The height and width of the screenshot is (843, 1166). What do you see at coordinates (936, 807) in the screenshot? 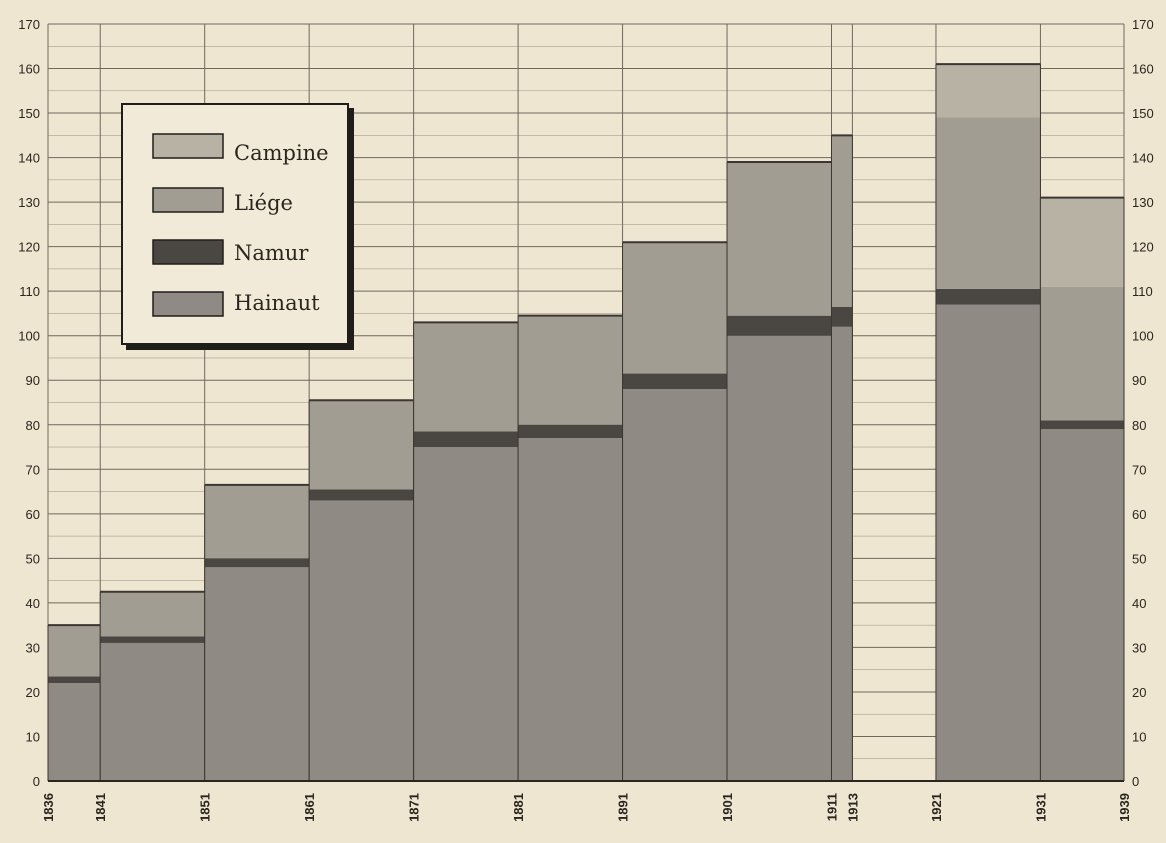
I see `x-tick-label: 1921` at bounding box center [936, 807].